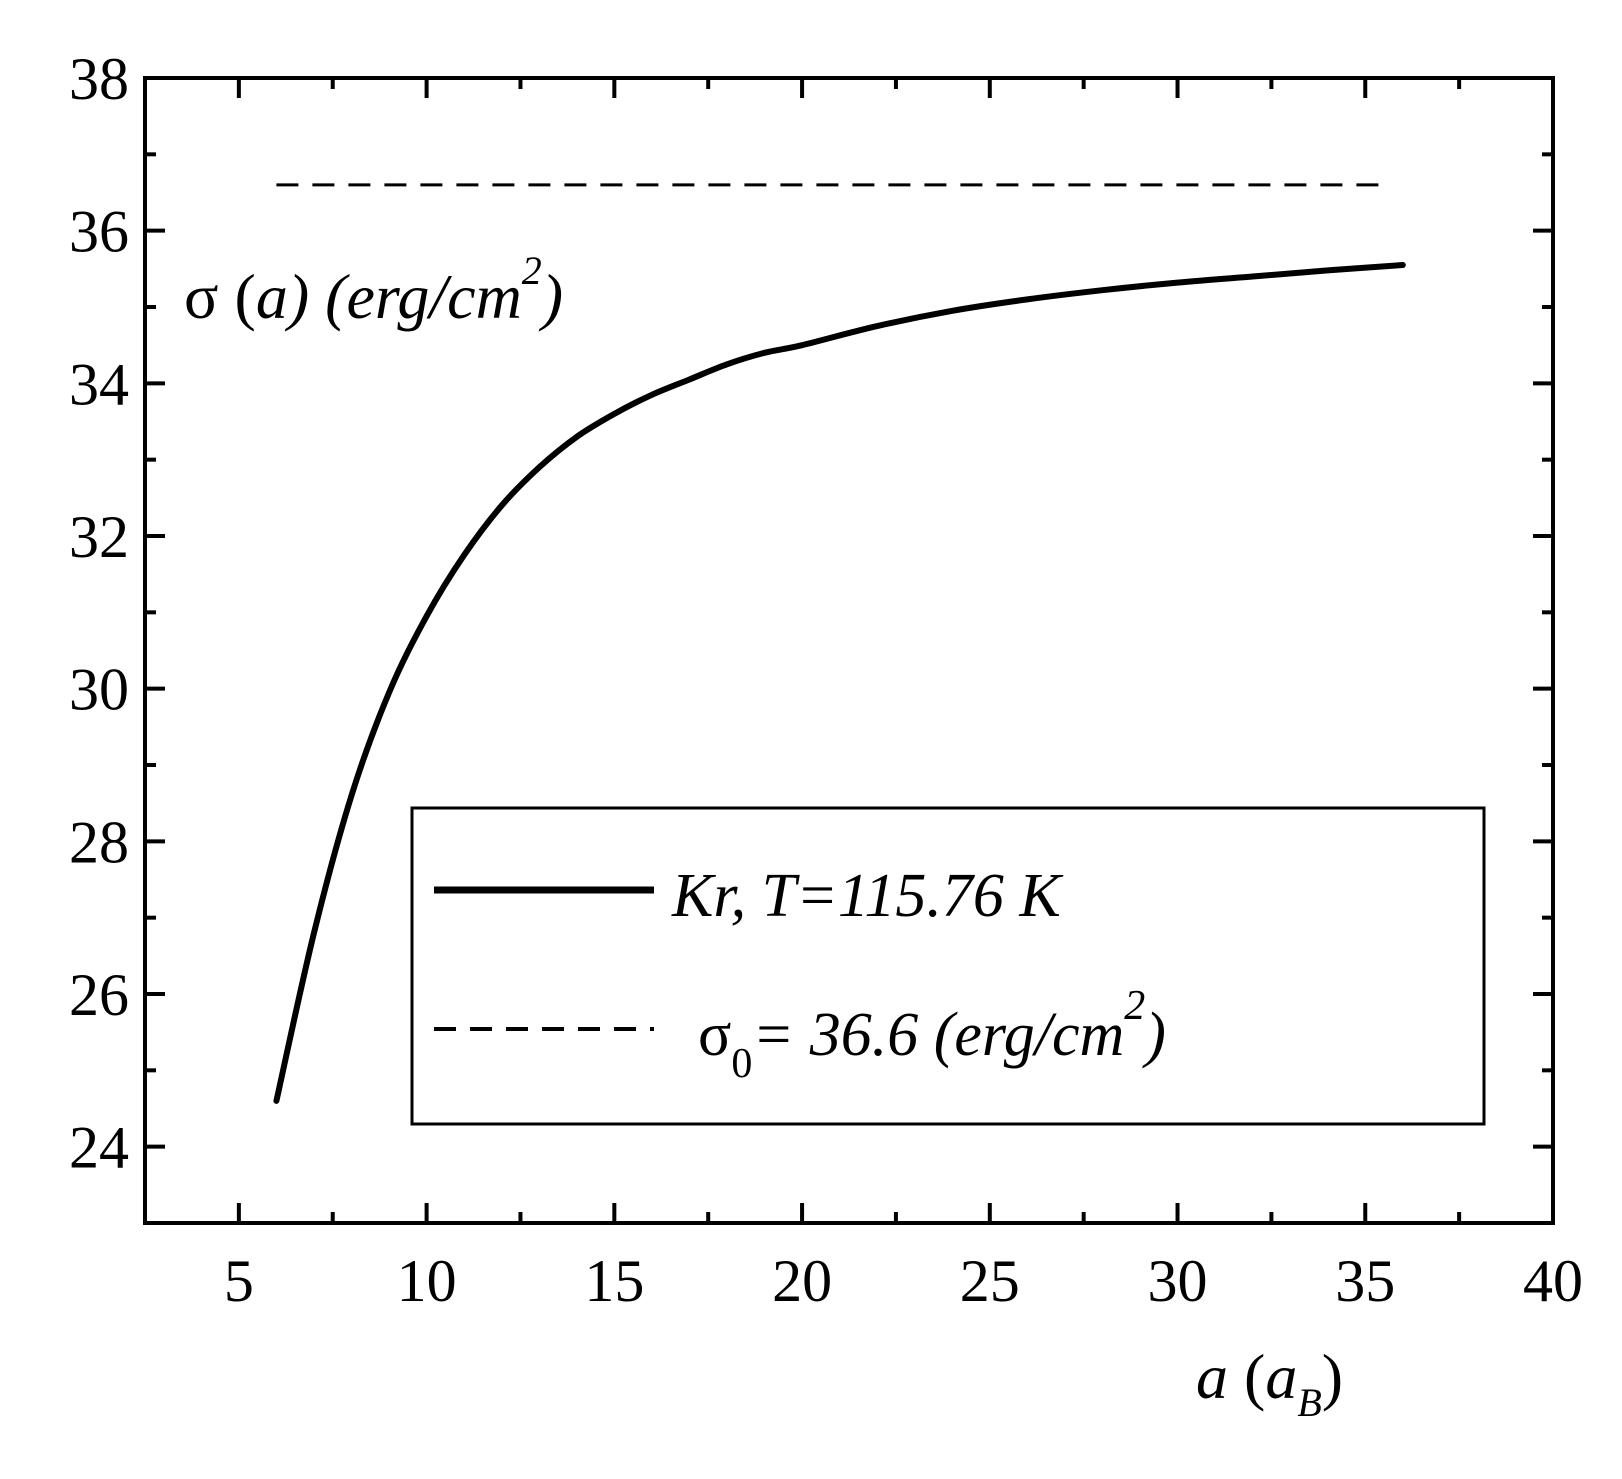 The height and width of the screenshot is (1479, 1622). Describe the element at coordinates (1309, 1402) in the screenshot. I see `x-label-sub: B` at that location.